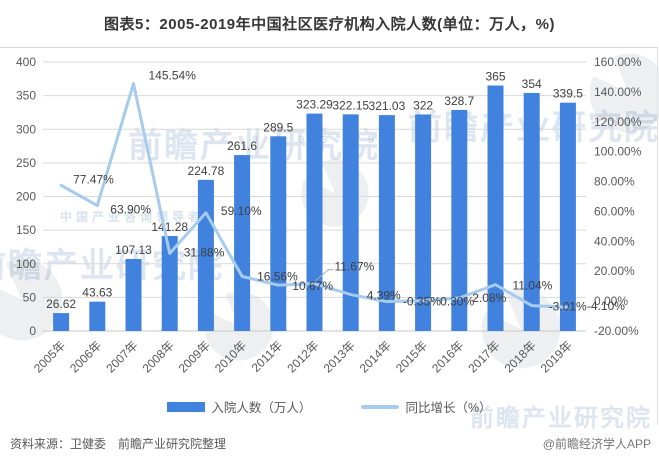 The image size is (659, 465). What do you see at coordinates (329, 406) in the screenshot?
I see `legend: 入院人数（万人） 同比增长（%）` at bounding box center [329, 406].